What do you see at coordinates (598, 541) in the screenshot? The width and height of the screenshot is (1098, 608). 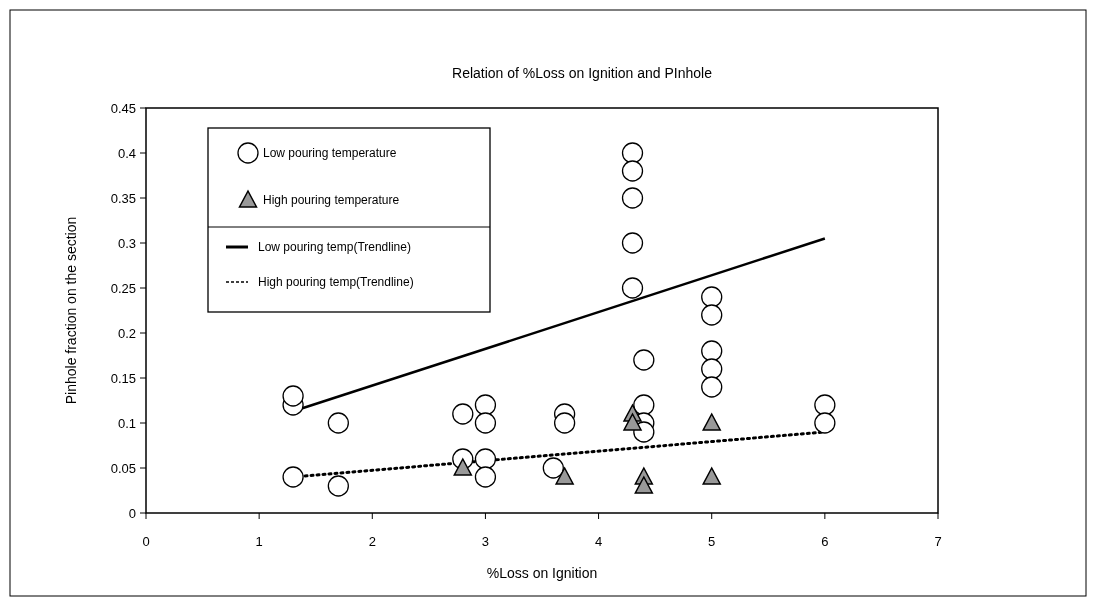 I see `x-tick-label: 4` at bounding box center [598, 541].